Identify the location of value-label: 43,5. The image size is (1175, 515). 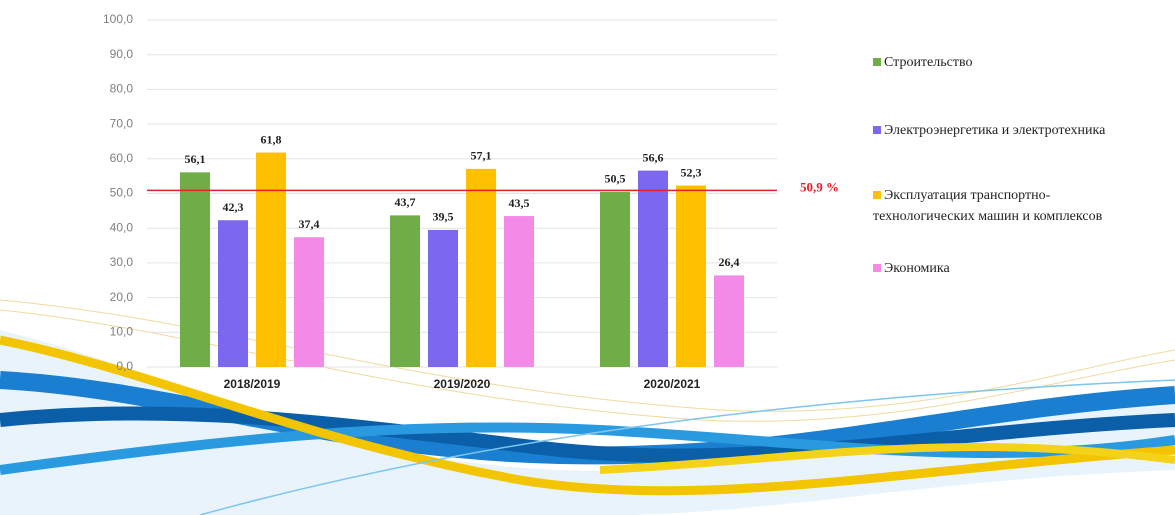
(519, 203).